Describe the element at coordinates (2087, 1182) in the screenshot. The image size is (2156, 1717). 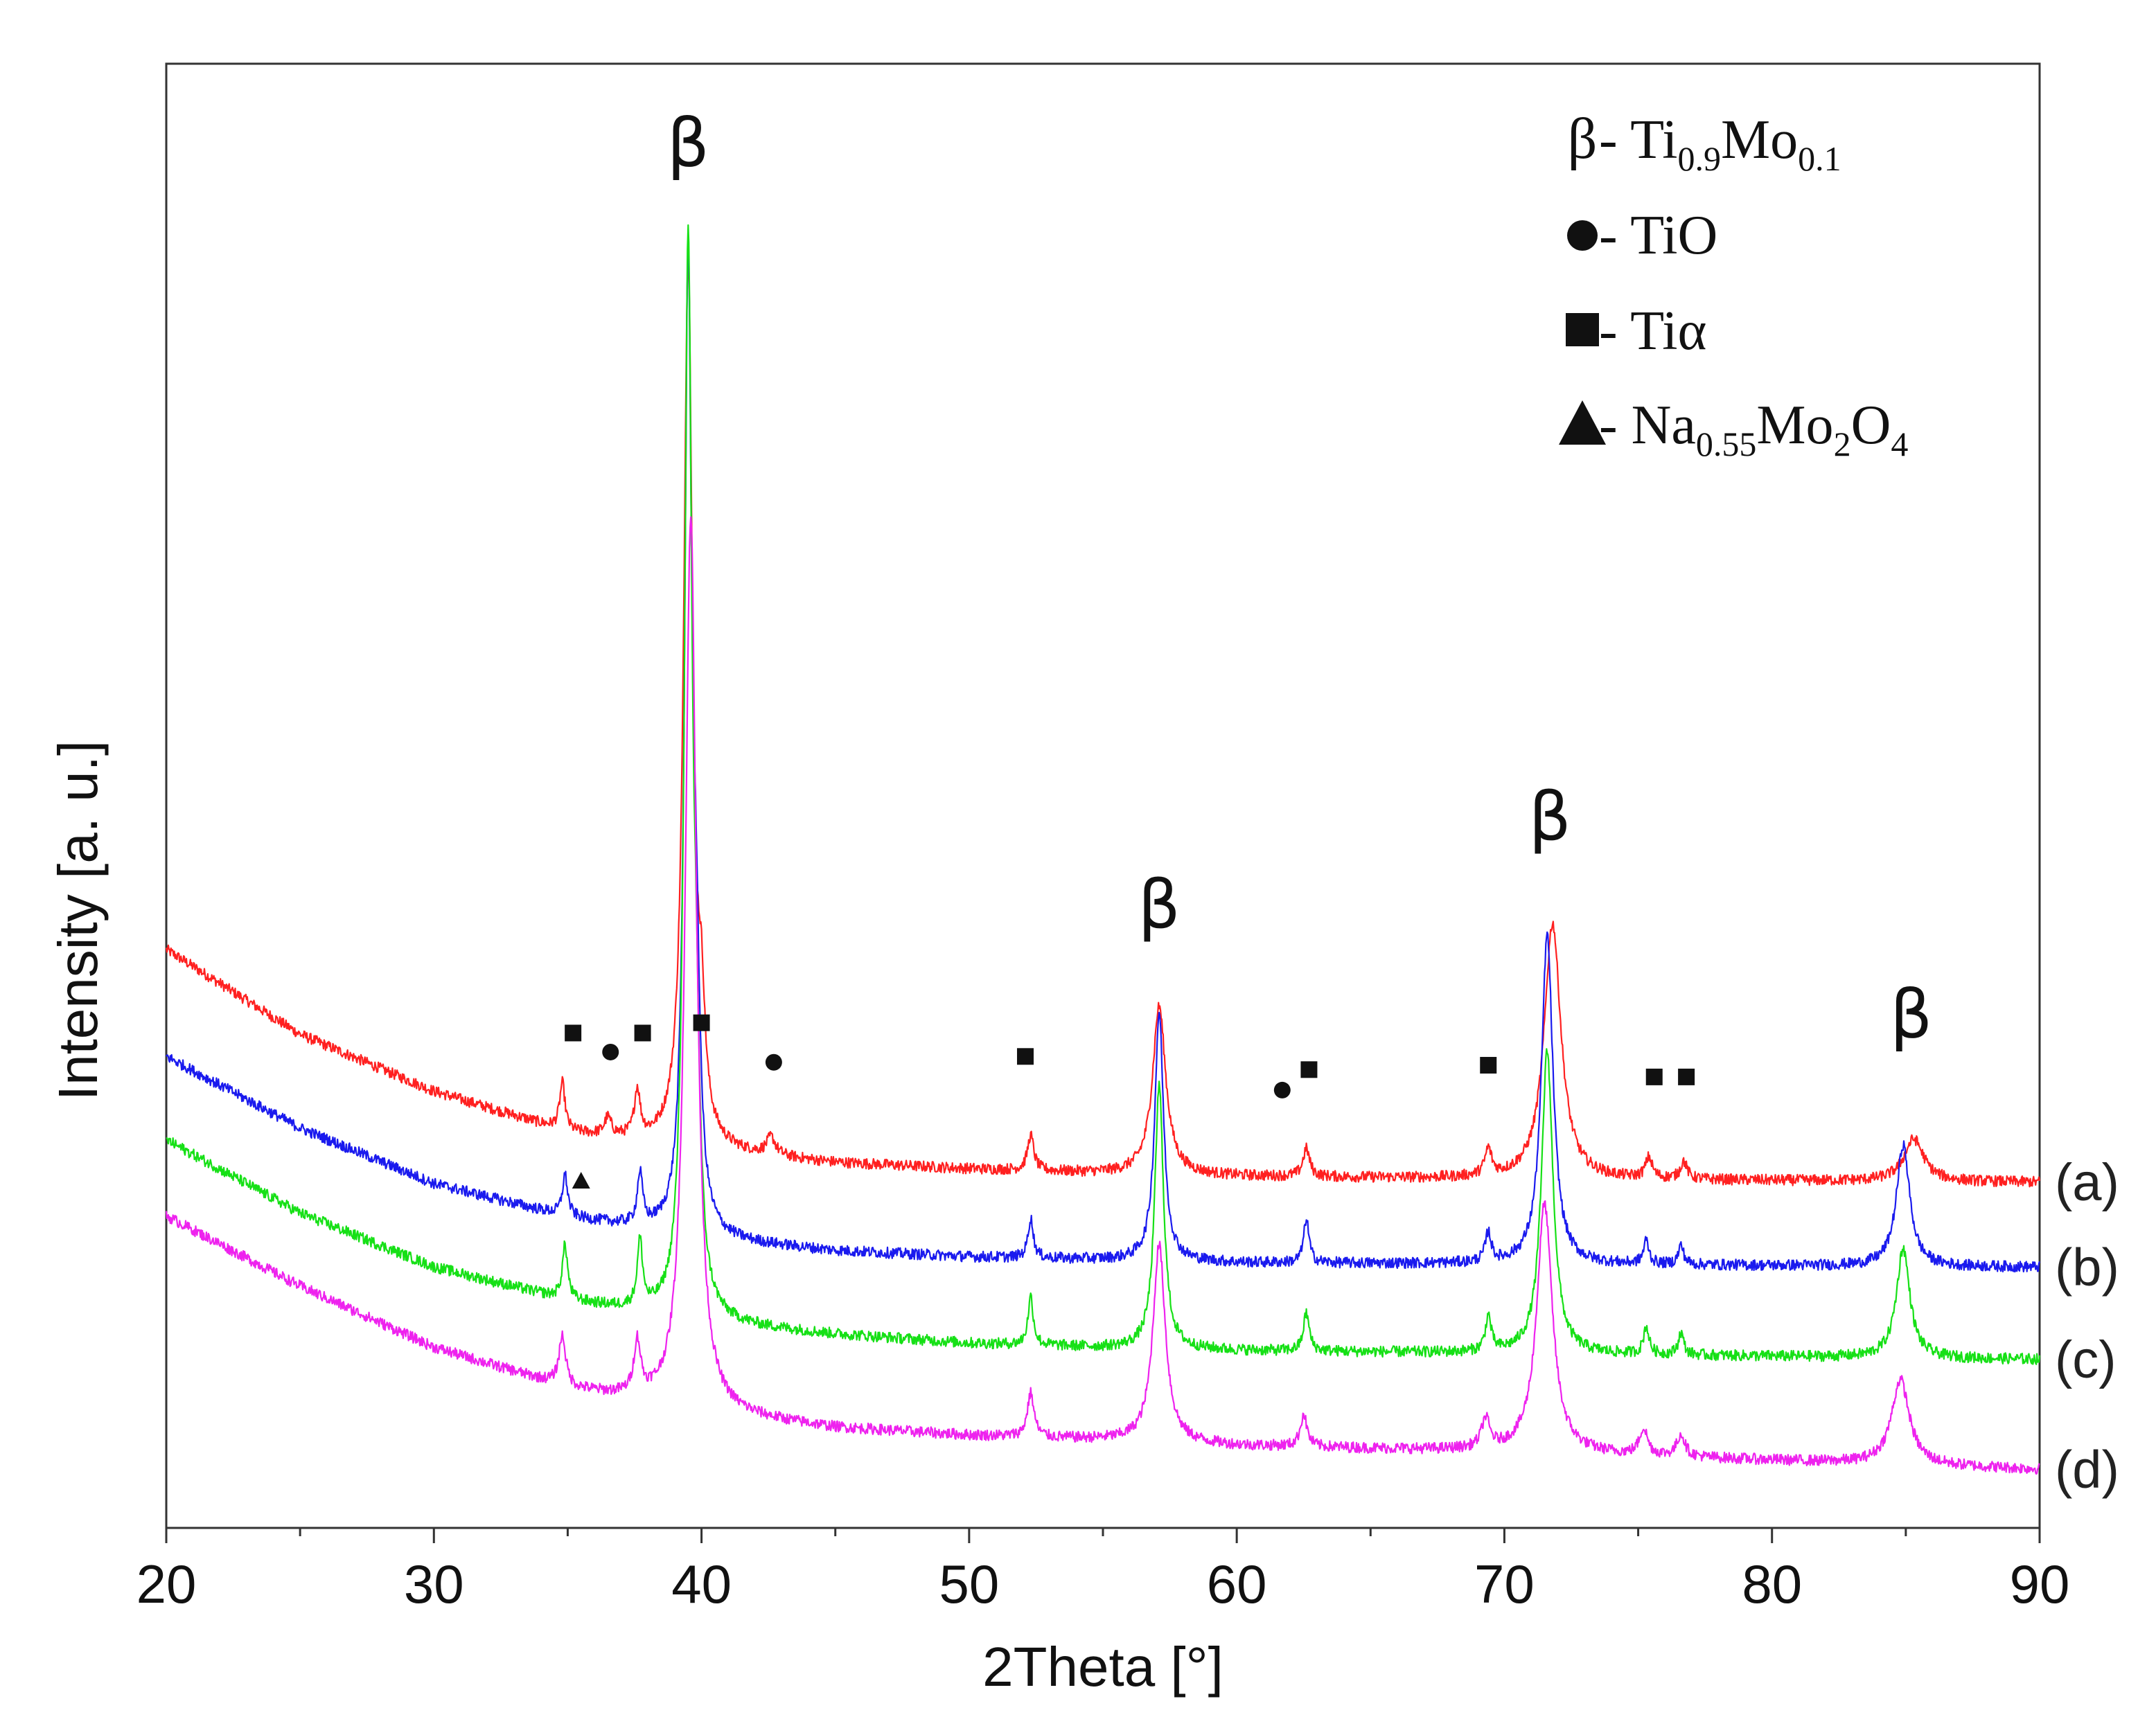
I see `series-label-a: (a)` at that location.